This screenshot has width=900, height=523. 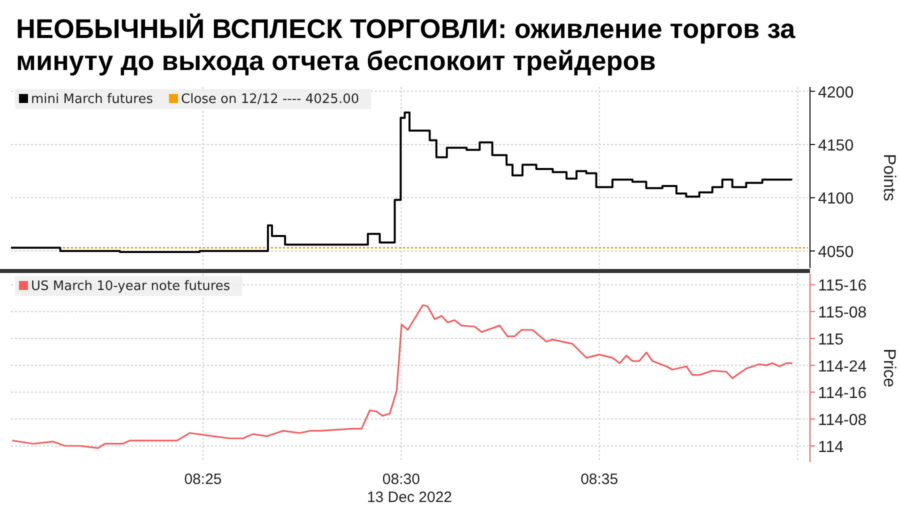 What do you see at coordinates (836, 199) in the screenshot?
I see `y-tick-label: 4100` at bounding box center [836, 199].